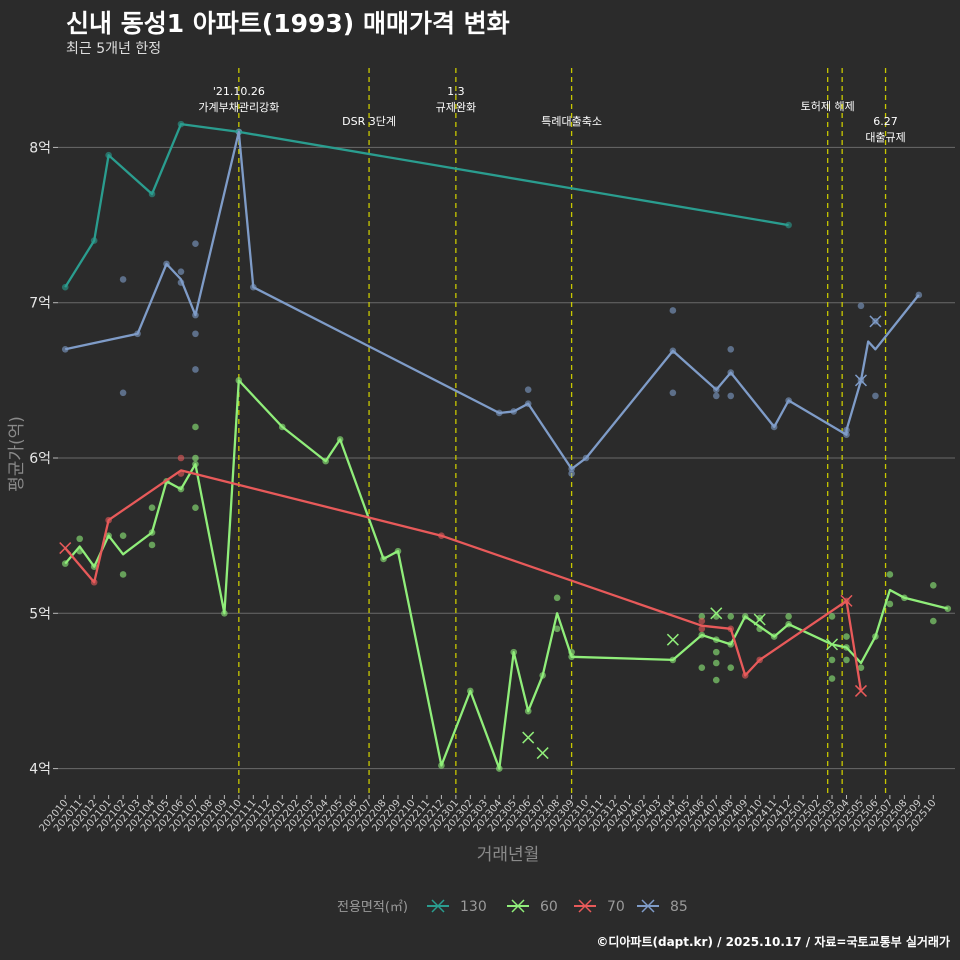 Image resolution: width=960 pixels, height=960 pixels. Describe the element at coordinates (885, 129) in the screenshot. I see `event-label: 6.27 대출규제` at that location.